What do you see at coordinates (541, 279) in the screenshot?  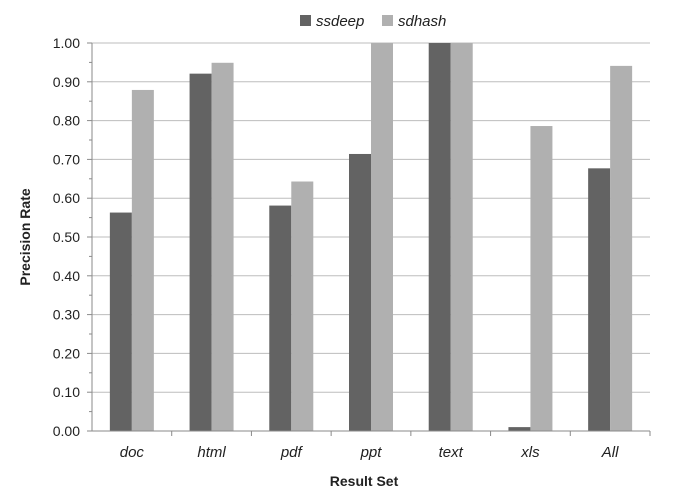 I see `bar-sdhash-xls` at bounding box center [541, 279].